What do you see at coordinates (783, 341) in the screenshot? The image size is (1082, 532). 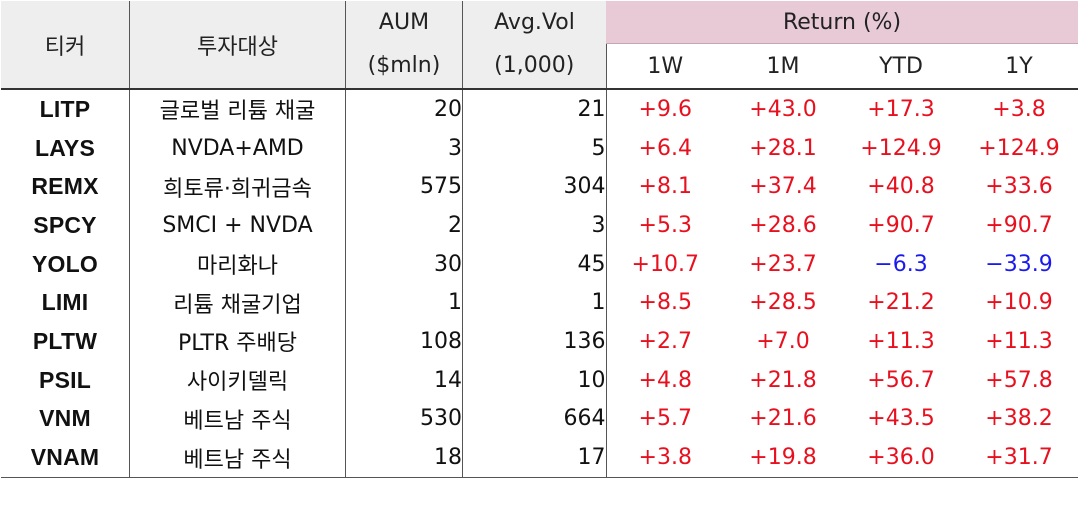 I see `cell-return-1m: +7.0` at bounding box center [783, 341].